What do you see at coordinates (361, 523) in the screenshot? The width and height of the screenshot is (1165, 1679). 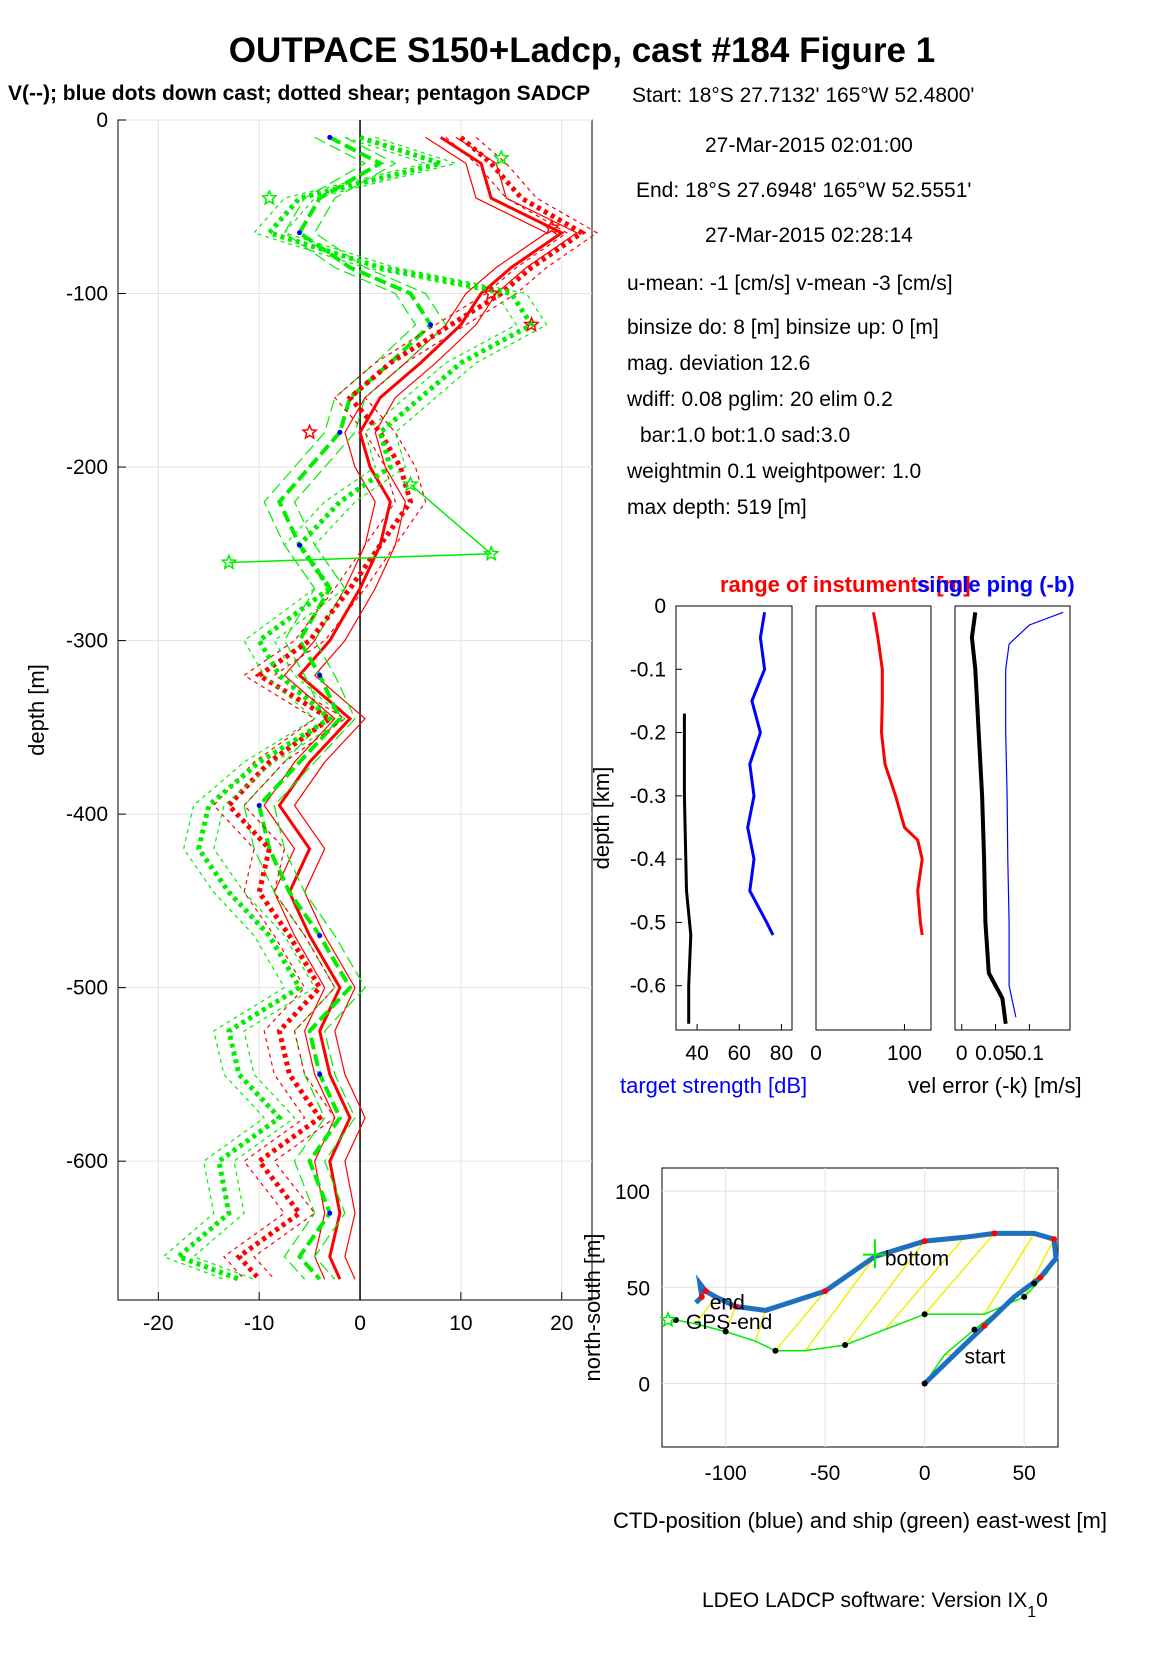 I see `sadcp-spike-line` at bounding box center [361, 523].